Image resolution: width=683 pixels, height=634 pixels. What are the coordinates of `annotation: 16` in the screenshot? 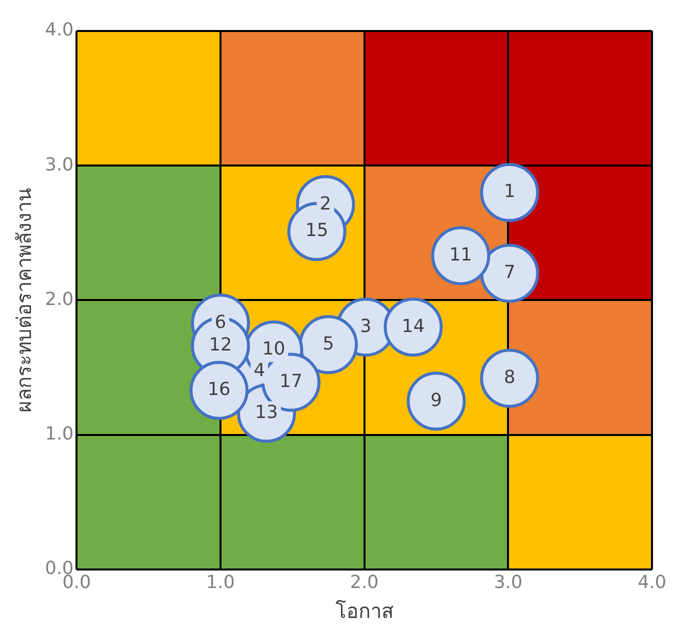 It's located at (219, 389).